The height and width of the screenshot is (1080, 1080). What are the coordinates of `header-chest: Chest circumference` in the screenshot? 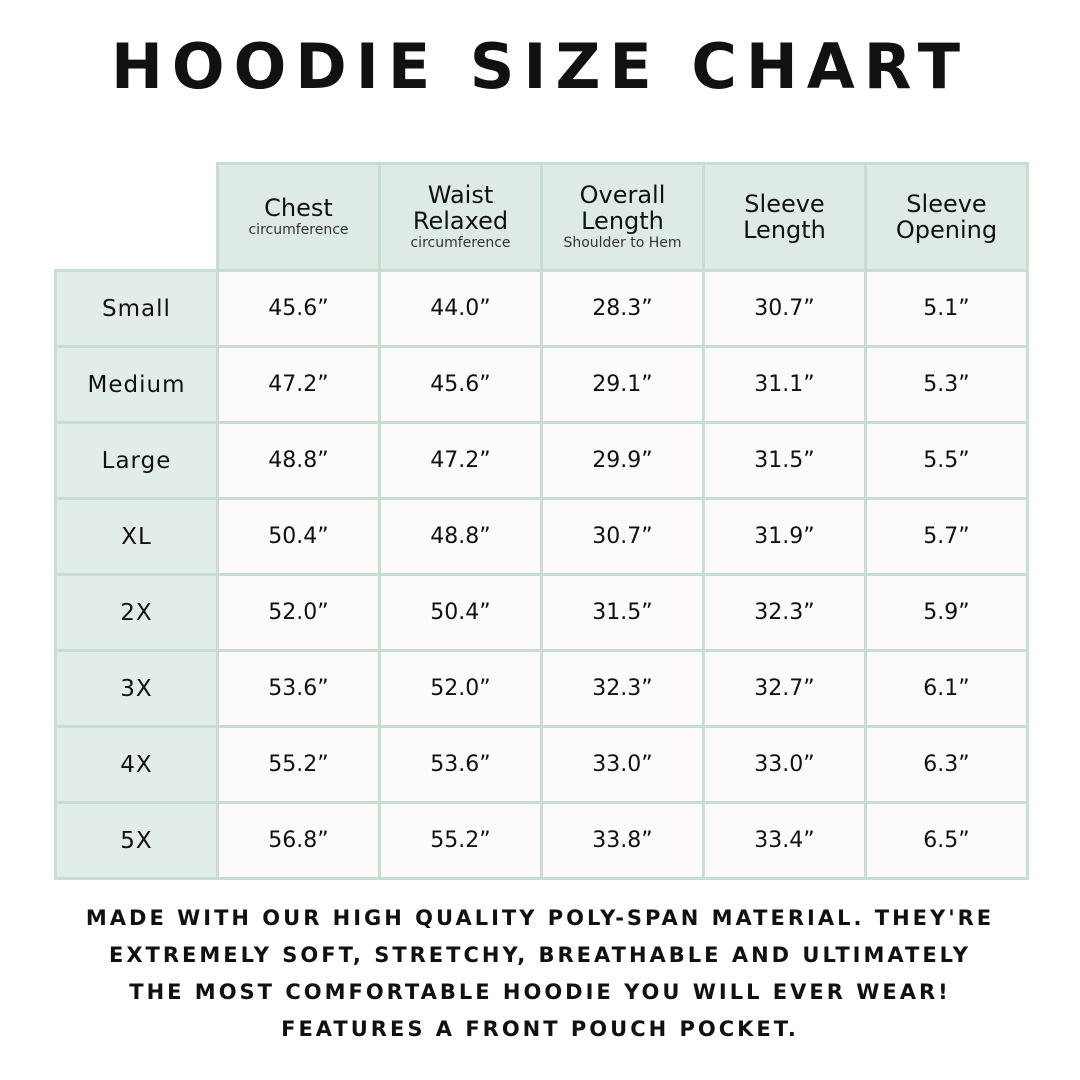 It's located at (298, 217).